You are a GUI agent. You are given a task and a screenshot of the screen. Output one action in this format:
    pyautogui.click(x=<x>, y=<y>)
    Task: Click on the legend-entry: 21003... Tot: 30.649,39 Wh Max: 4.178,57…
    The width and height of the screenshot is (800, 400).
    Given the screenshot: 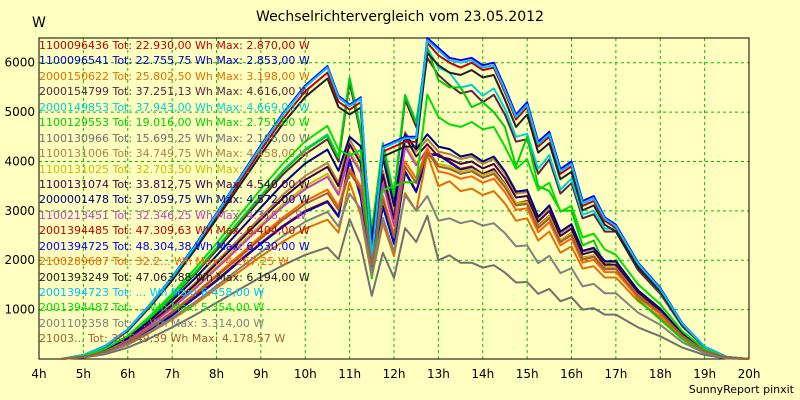 What is the action you would take?
    pyautogui.click(x=162, y=339)
    